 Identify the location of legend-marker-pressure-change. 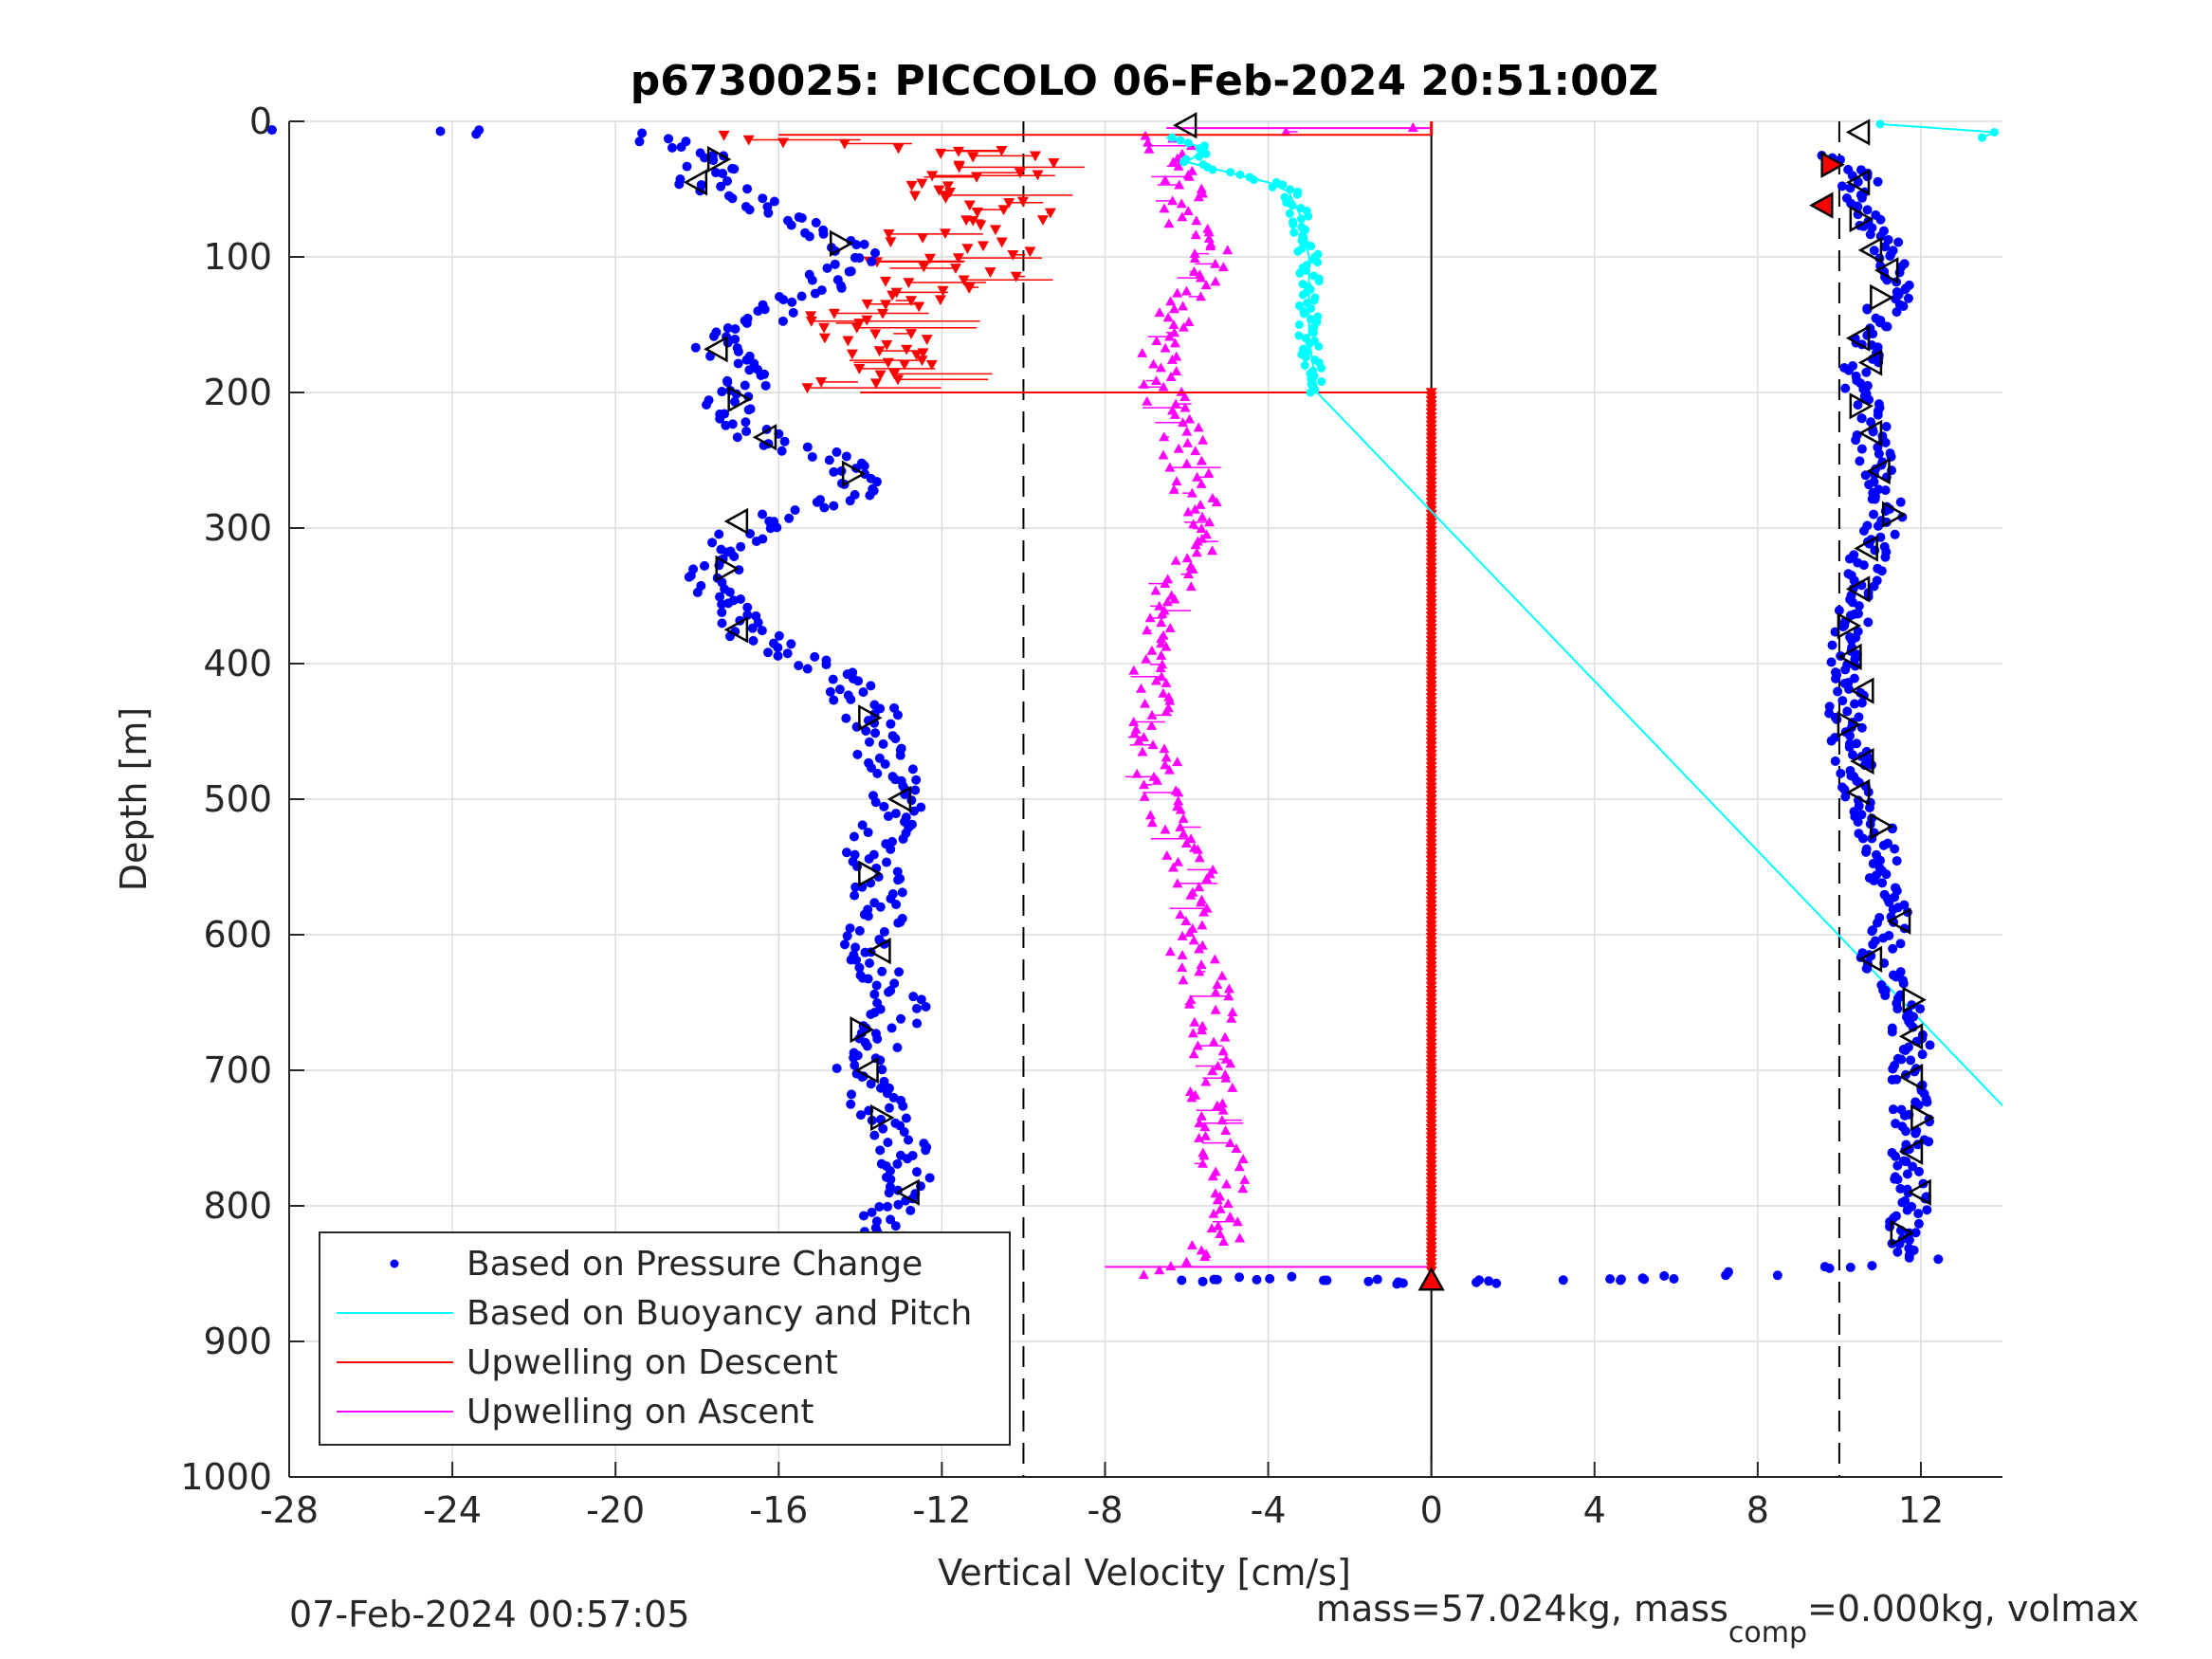
(394, 1263).